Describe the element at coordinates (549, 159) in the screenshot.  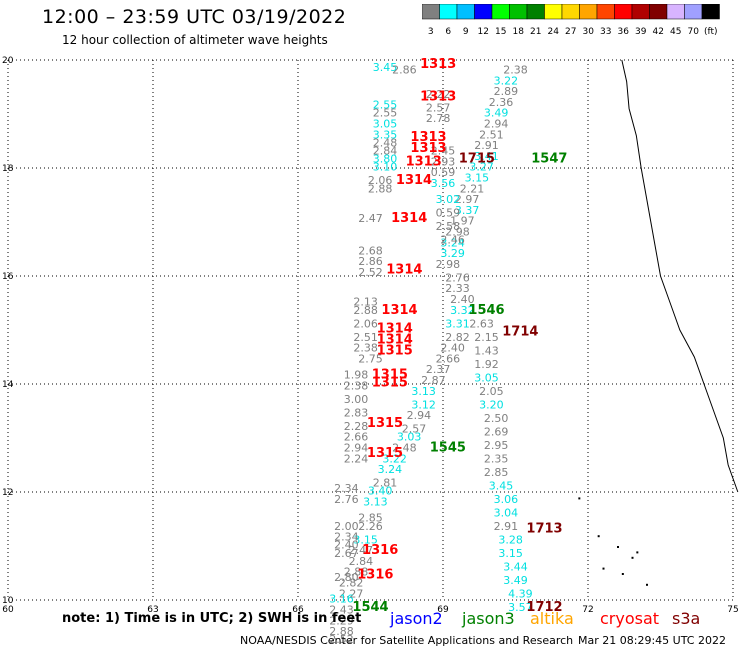
I see `pass-label: 1547` at that location.